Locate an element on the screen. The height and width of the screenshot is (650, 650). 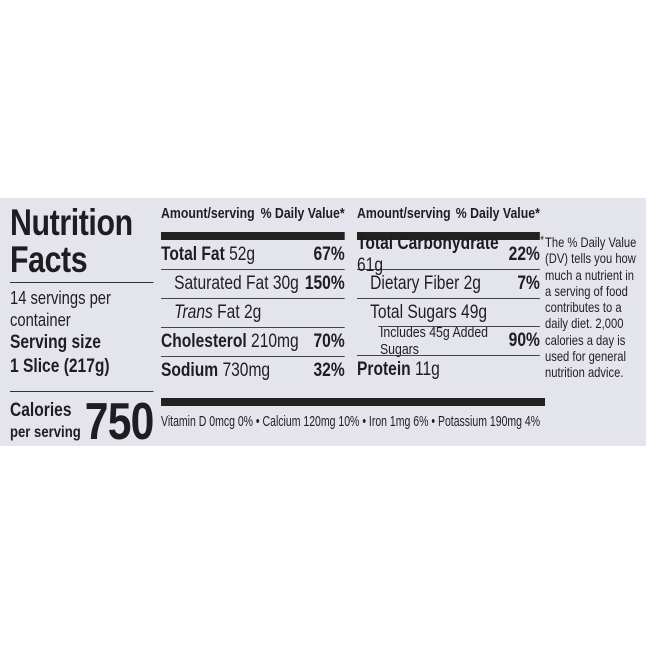
nutrient-row-cholesterol: Cholesterol 210mg 70% is located at coordinates (253, 342).